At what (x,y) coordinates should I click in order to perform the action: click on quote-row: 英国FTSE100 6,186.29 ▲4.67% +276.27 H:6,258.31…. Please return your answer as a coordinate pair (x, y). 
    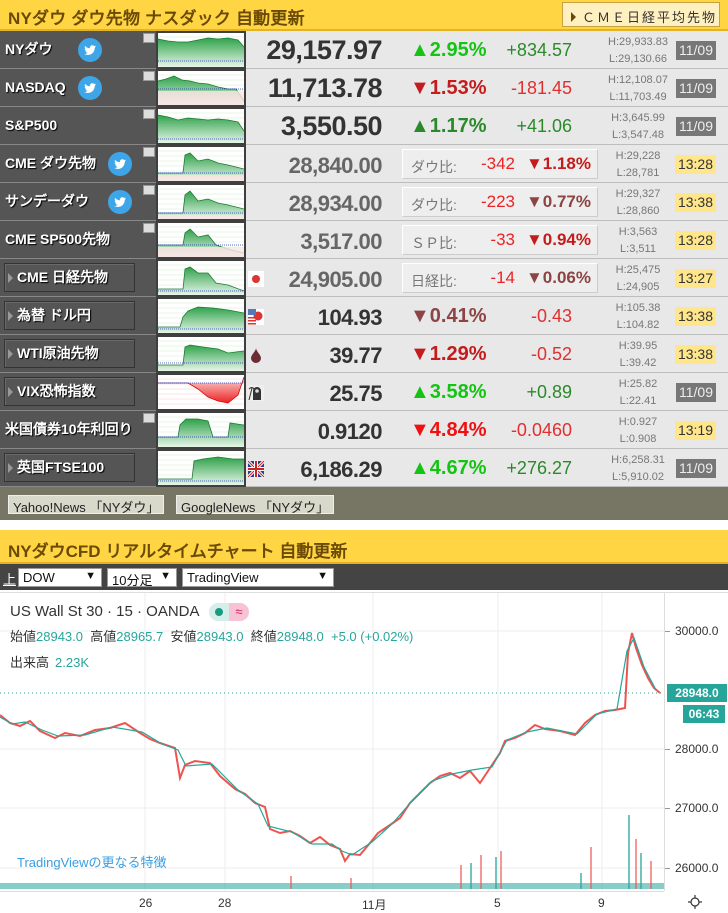
    Looking at the image, I should click on (364, 468).